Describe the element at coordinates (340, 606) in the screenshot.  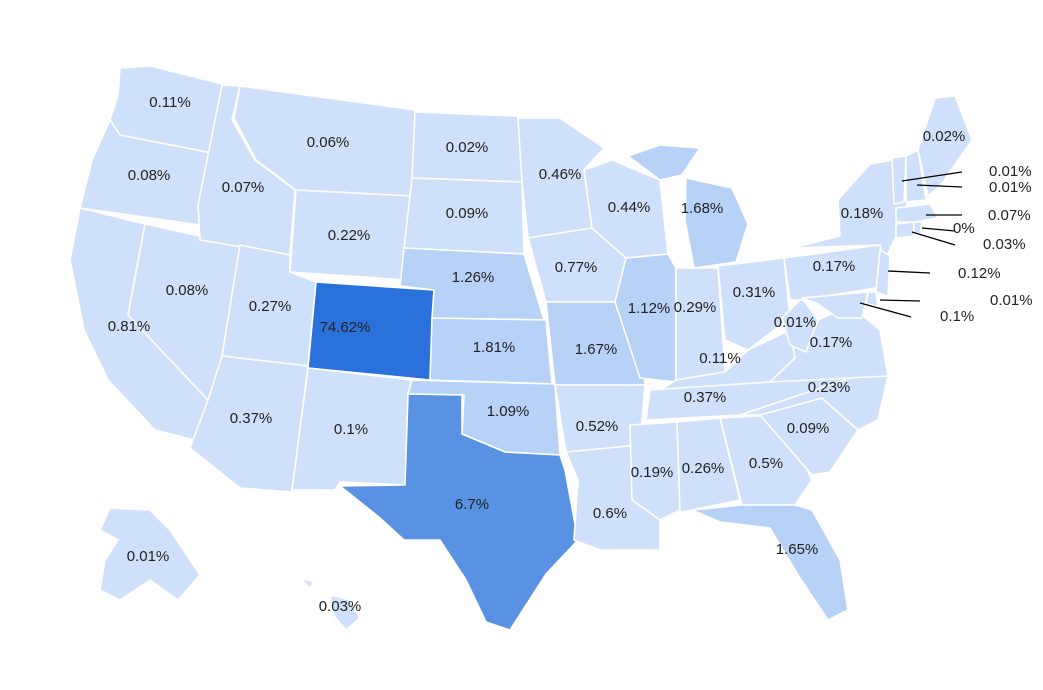
I see `state-label-hi: 0.03%` at that location.